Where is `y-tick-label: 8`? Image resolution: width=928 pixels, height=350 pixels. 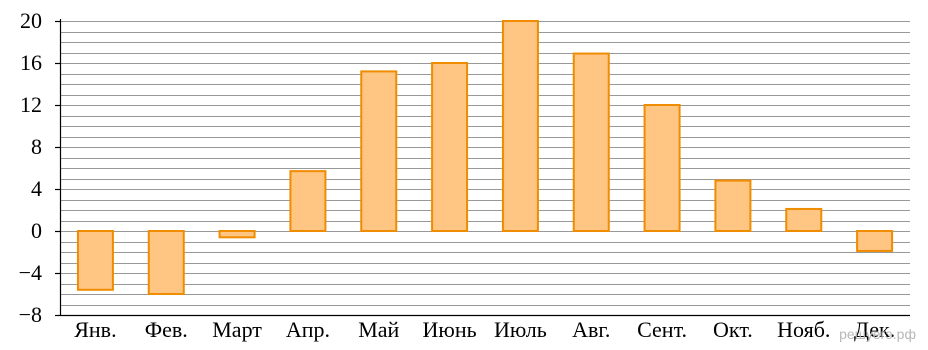
y-tick-label: 8 is located at coordinates (36, 146).